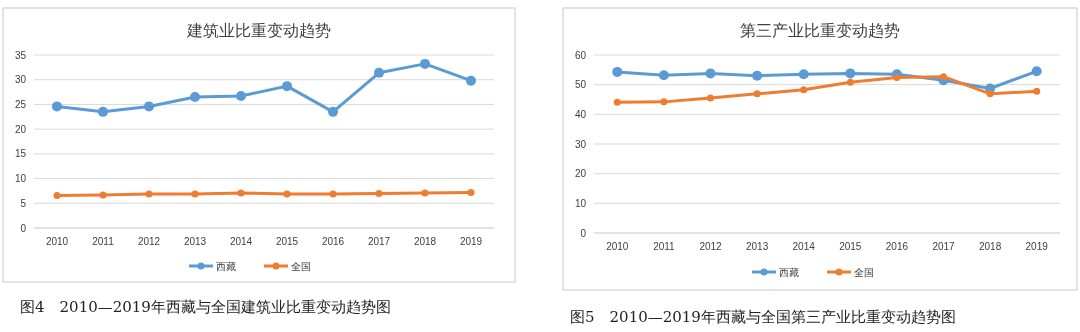 The width and height of the screenshot is (1080, 332). What do you see at coordinates (20, 104) in the screenshot?
I see `y-tick-label: 25` at bounding box center [20, 104].